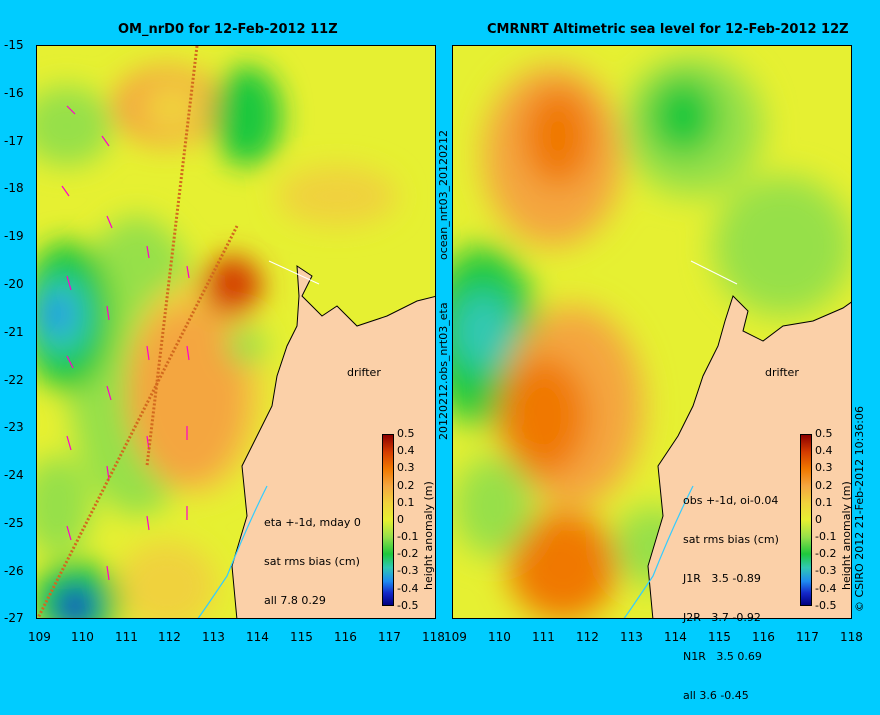 This screenshot has width=880, height=715. What do you see at coordinates (14, 571) in the screenshot?
I see `y-tick: -26` at bounding box center [14, 571].